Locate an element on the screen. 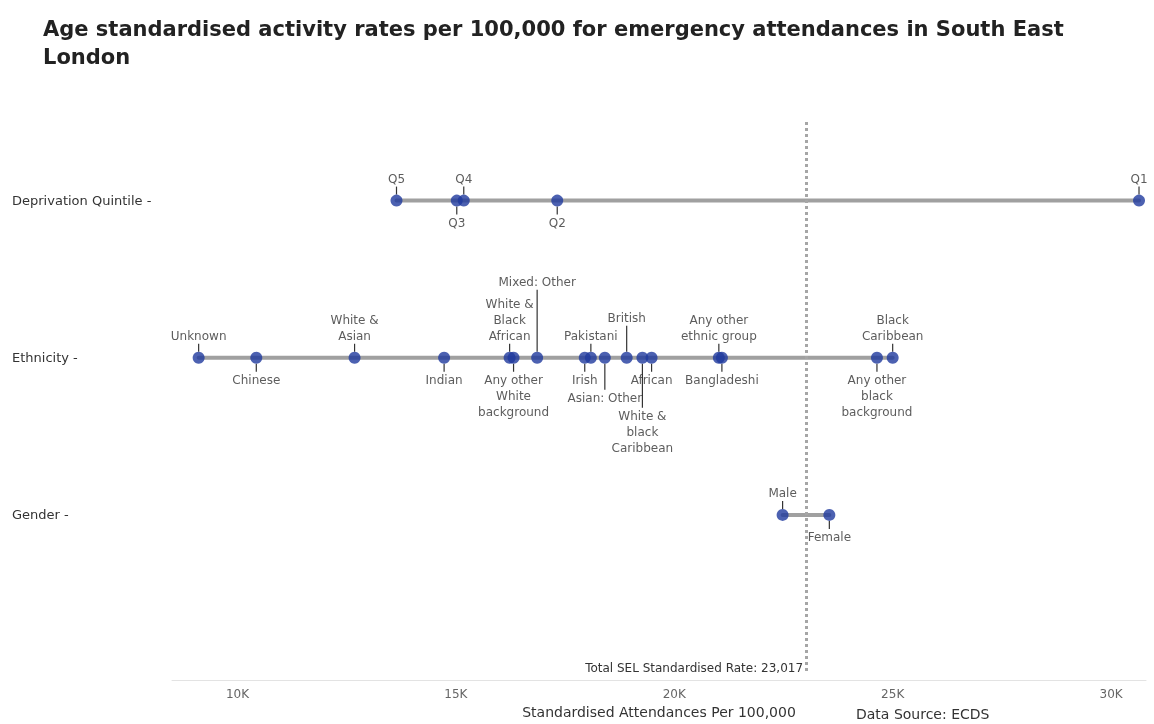  data-label: White & Asian is located at coordinates (354, 327).